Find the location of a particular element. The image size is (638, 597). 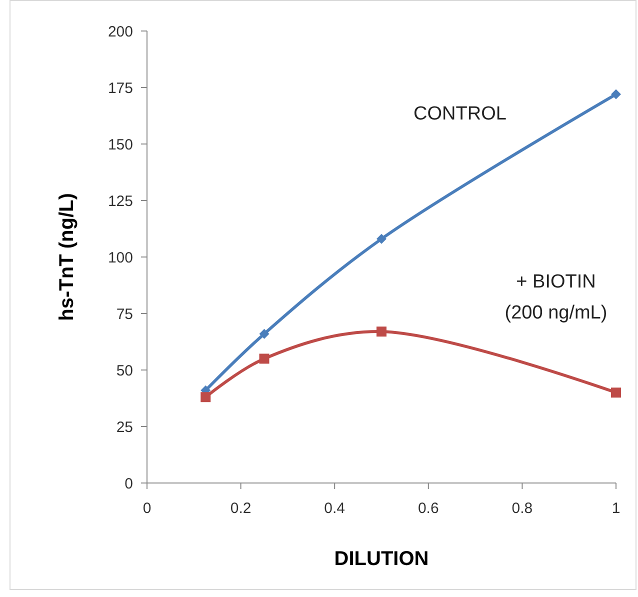

x-tick-label: 0.6 is located at coordinates (428, 508).